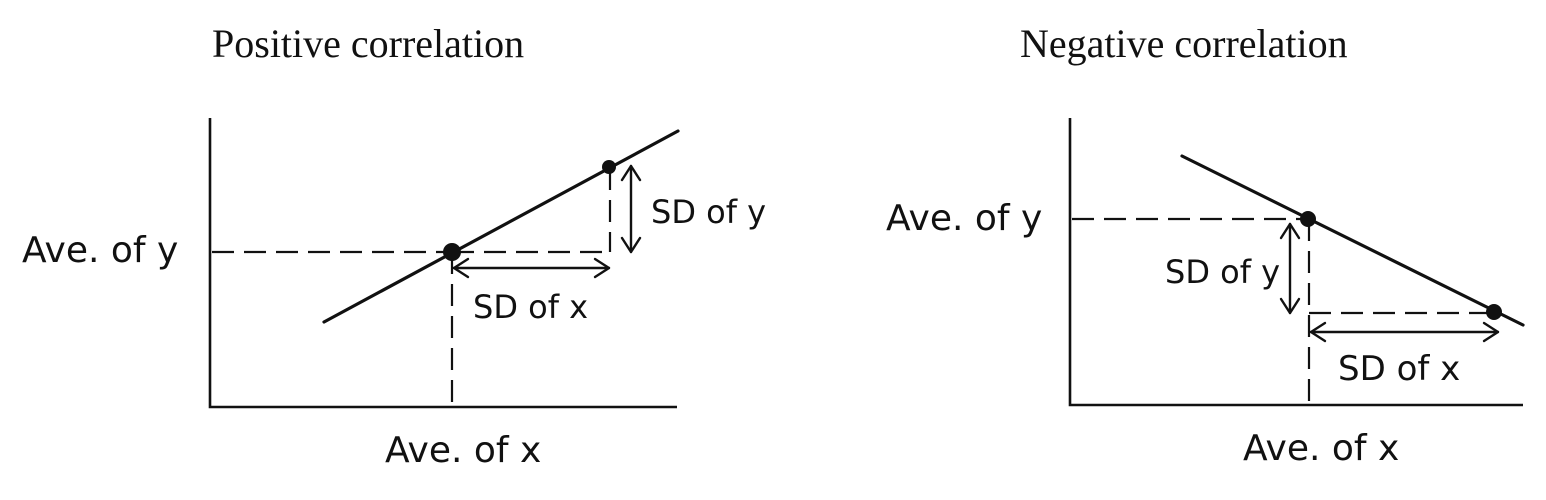 This screenshot has width=1546, height=500. What do you see at coordinates (1222, 272) in the screenshot?
I see `negative-sd-y-label: SD of y` at bounding box center [1222, 272].